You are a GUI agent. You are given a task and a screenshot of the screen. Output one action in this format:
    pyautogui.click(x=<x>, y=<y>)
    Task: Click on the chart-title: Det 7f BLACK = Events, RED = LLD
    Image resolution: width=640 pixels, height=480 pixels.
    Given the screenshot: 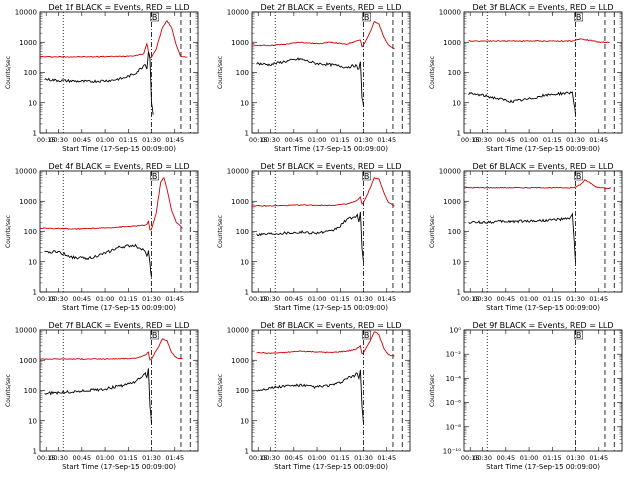 What is the action you would take?
    pyautogui.click(x=118, y=325)
    